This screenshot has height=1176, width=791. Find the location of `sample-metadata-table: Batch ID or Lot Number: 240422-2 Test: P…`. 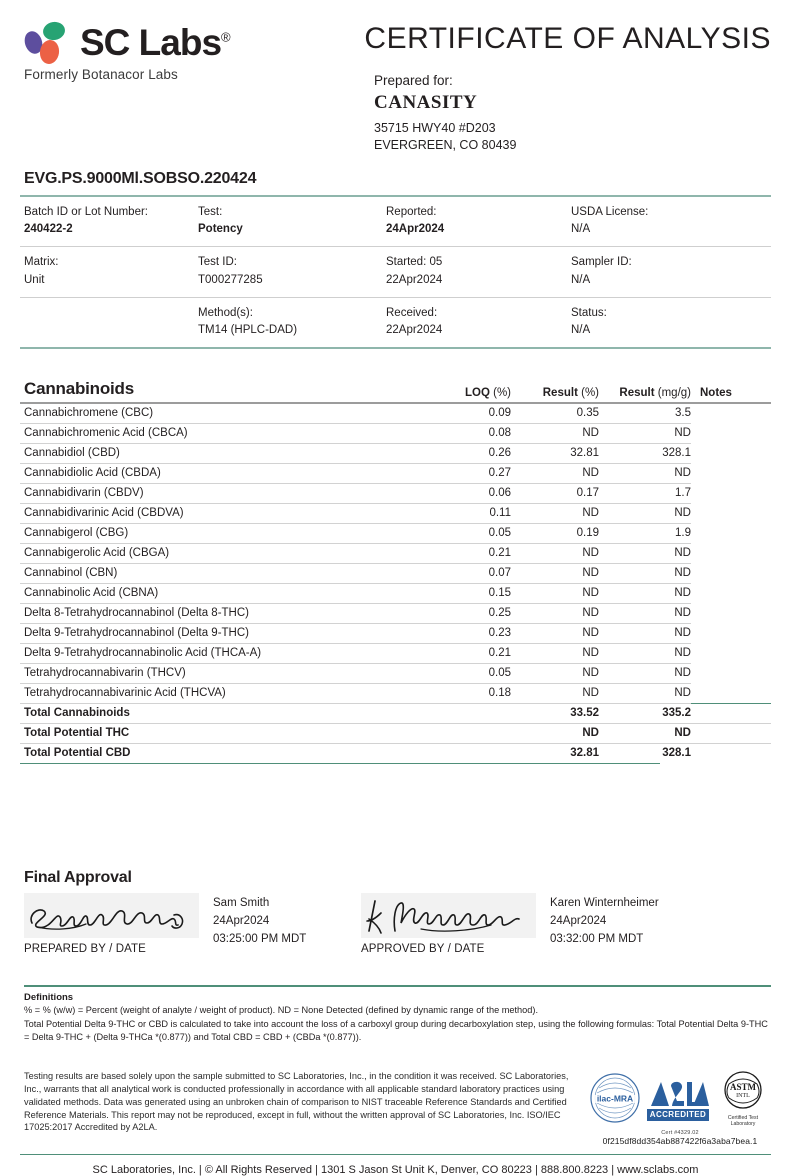

sample-metadata-table: Batch ID or Lot Number: 240422-2 Test: P… is located at coordinates (395, 272).